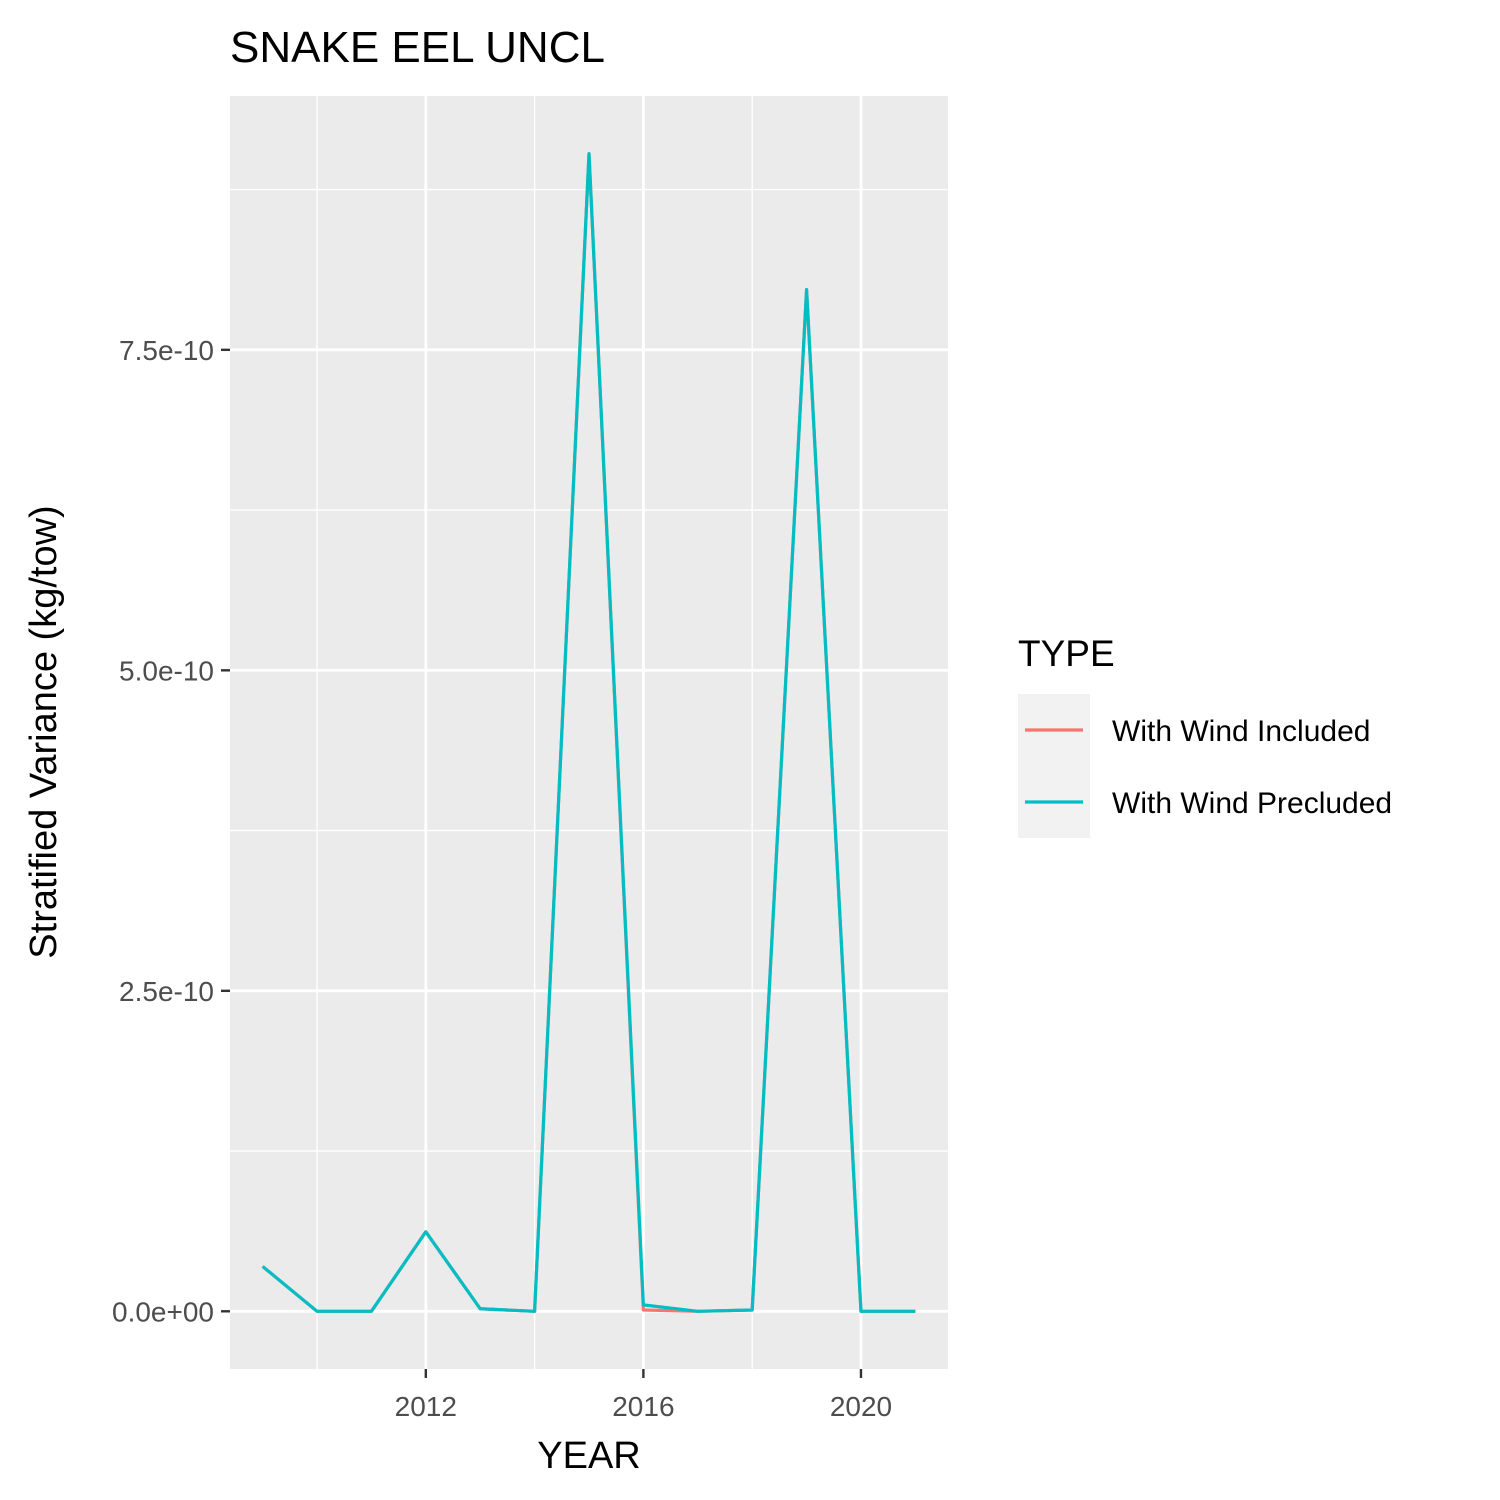  I want to click on x-tick-label: 2016, so click(643, 1406).